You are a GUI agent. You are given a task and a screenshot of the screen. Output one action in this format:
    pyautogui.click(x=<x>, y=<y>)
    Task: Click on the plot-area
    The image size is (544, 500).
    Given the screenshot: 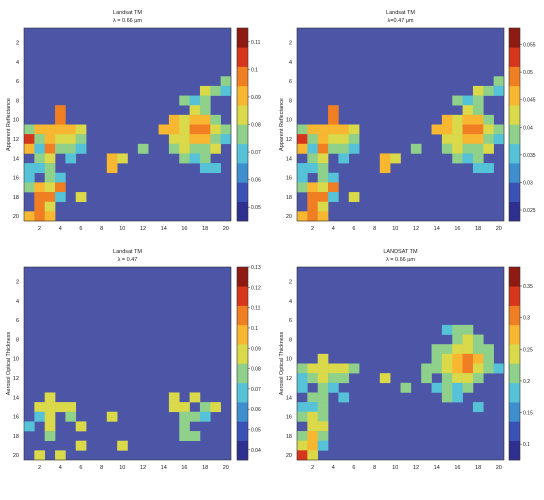 What is the action you would take?
    pyautogui.click(x=127, y=363)
    